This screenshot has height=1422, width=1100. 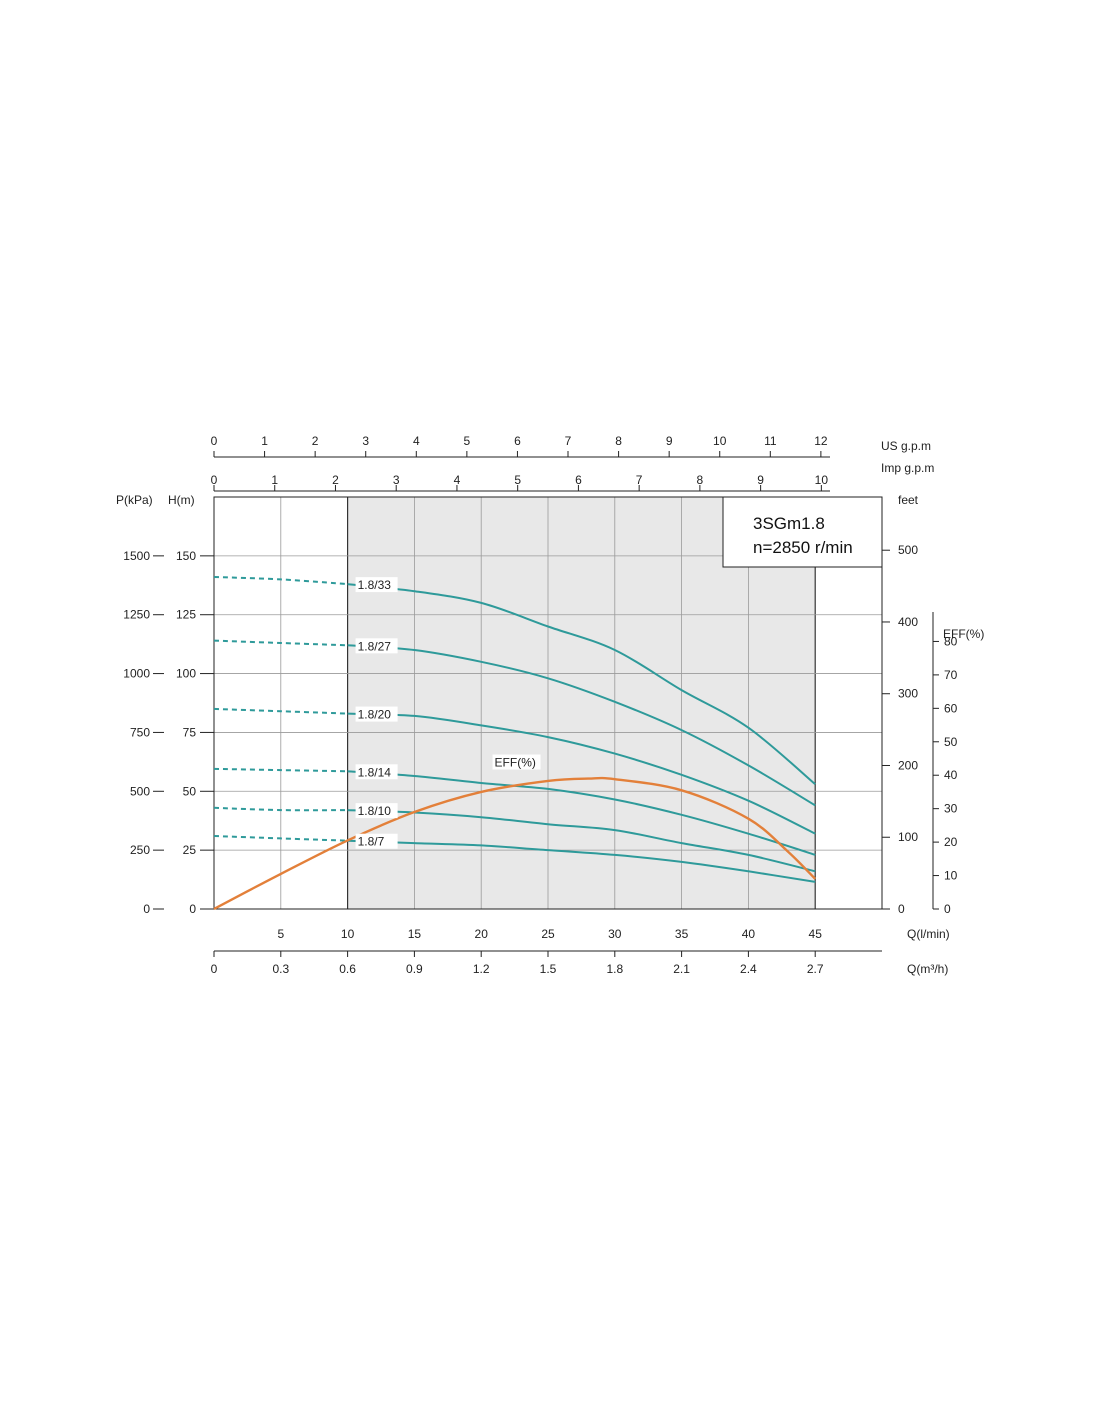 What do you see at coordinates (467, 441) in the screenshot?
I see `us-gpm-tick-label: 5` at bounding box center [467, 441].